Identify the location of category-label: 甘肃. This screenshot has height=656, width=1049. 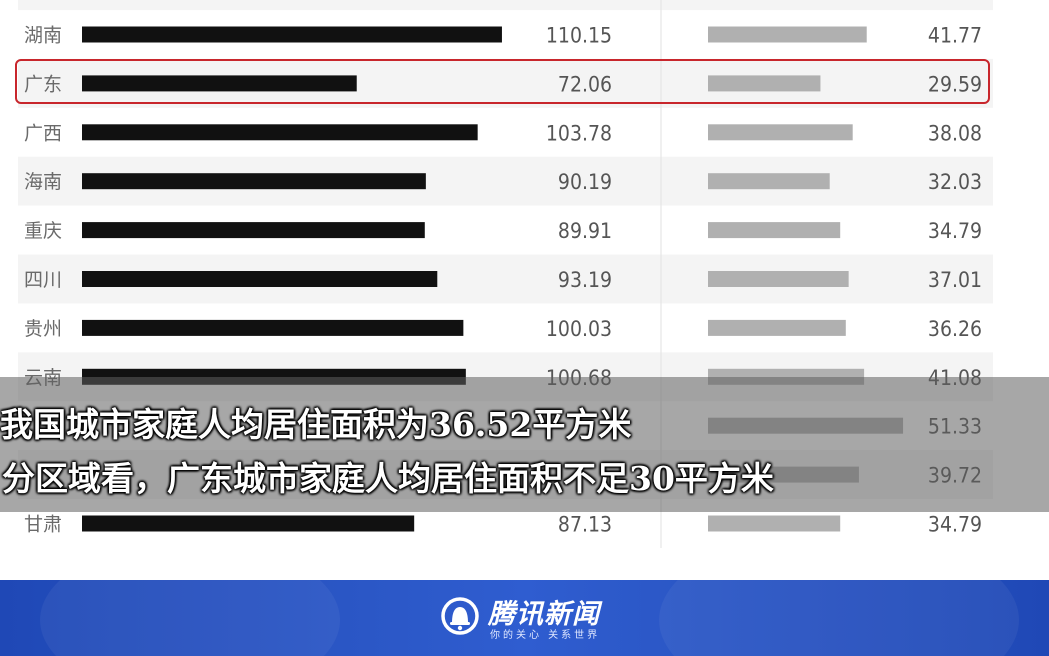
(43, 525).